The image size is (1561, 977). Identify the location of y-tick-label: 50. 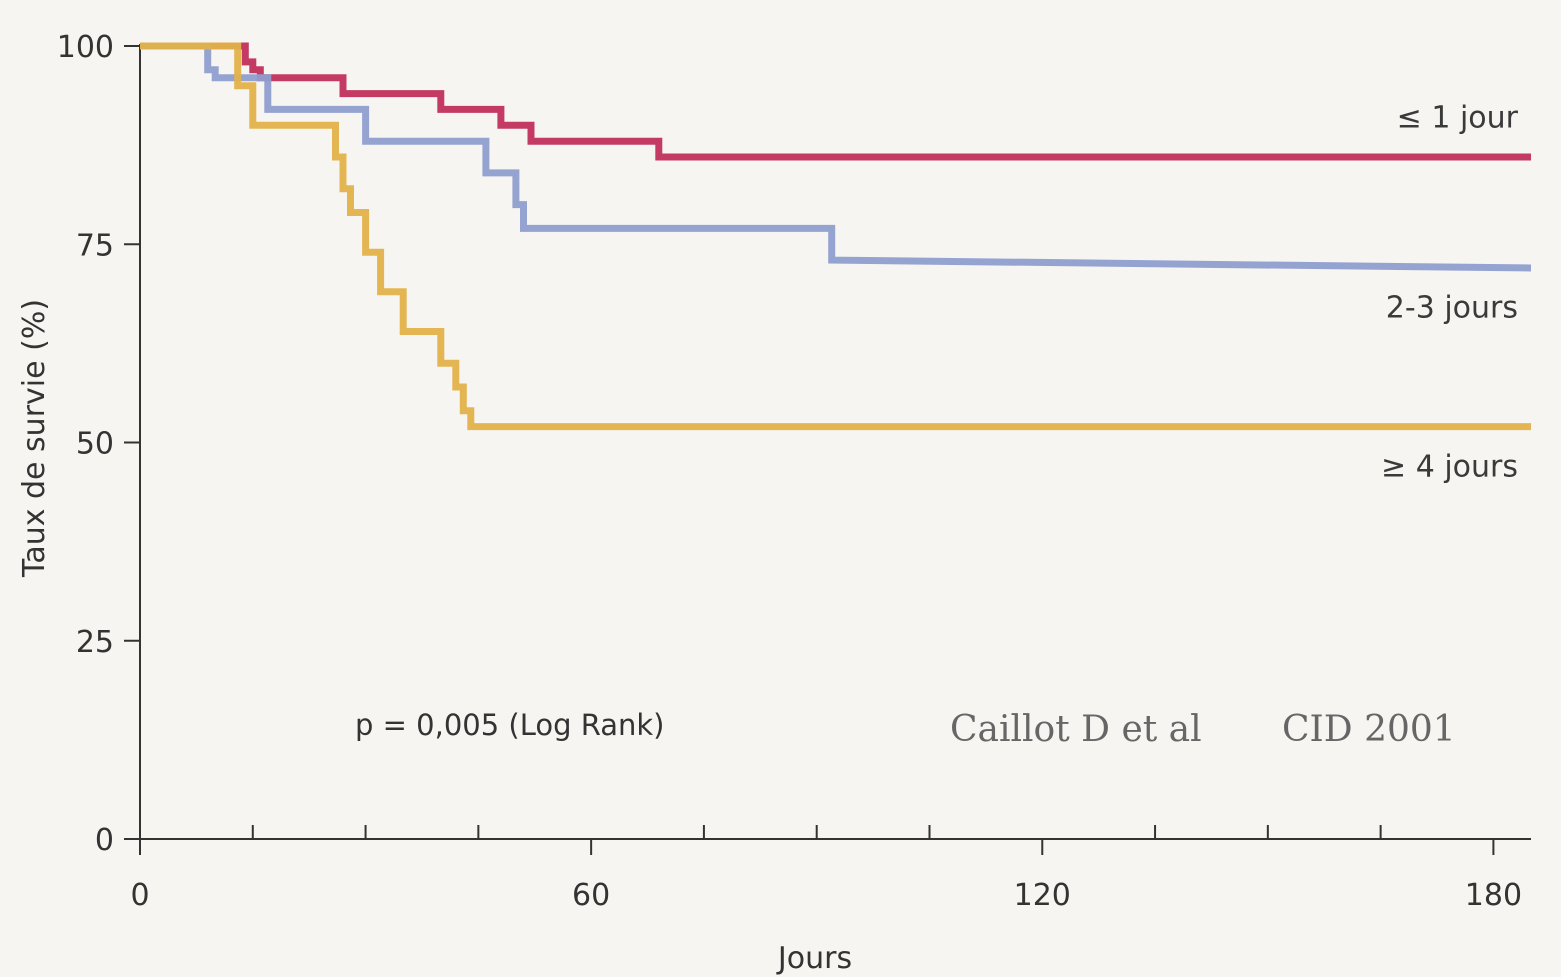
(95, 444).